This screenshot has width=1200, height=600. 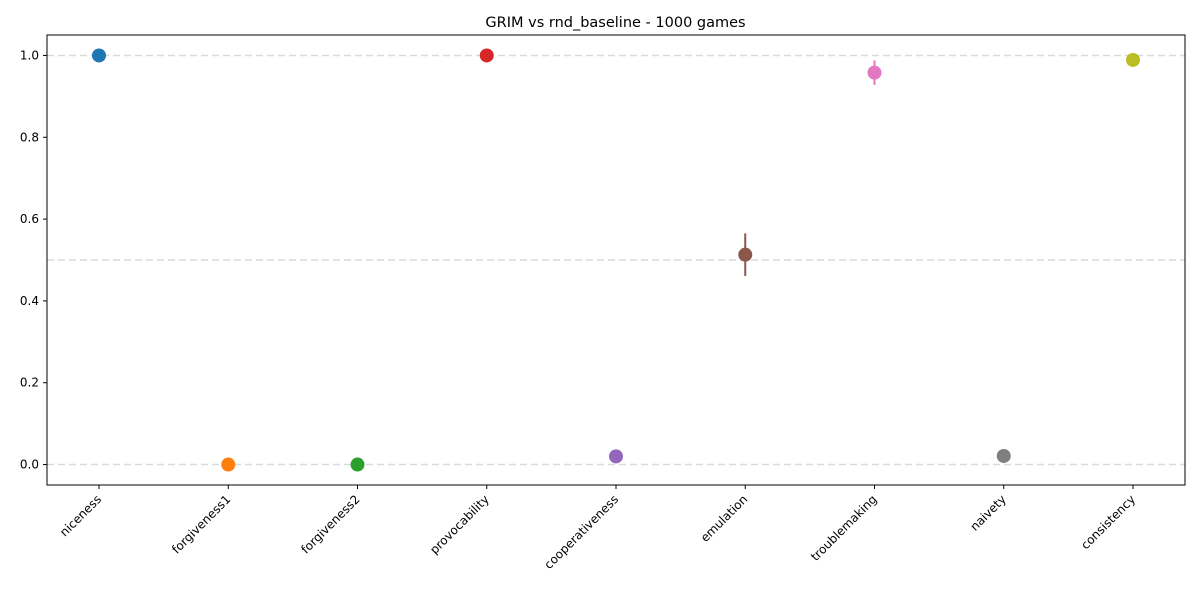 I want to click on data-point-forgiveness2, so click(x=357, y=464).